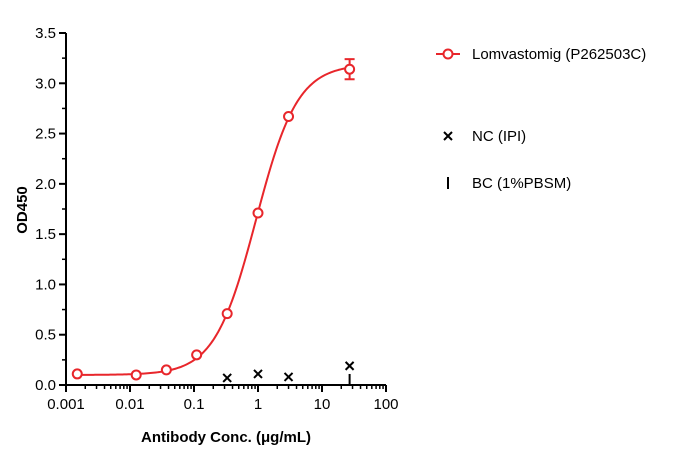  I want to click on legend-item: Lomvastomig (P262503C), so click(541, 54).